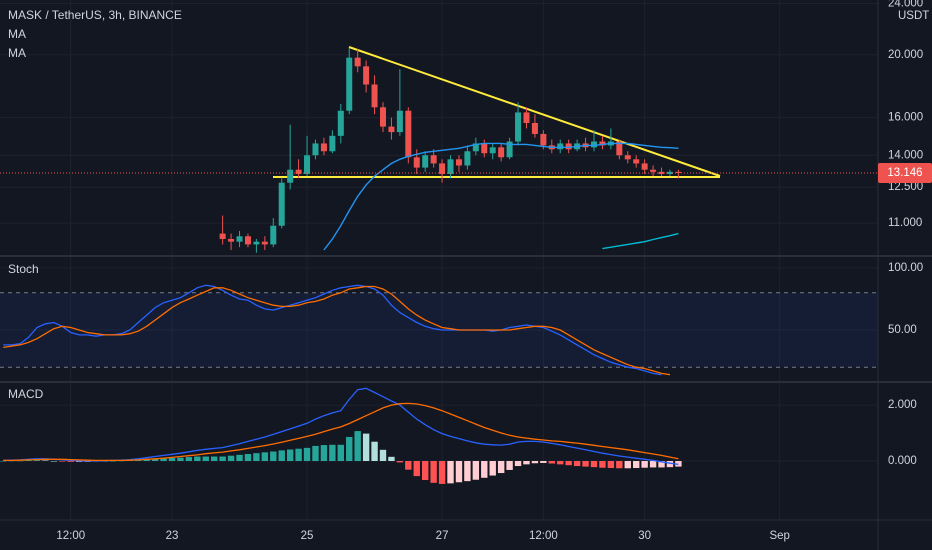 The height and width of the screenshot is (550, 932). Describe the element at coordinates (307, 536) in the screenshot. I see `x-tick-label: 25` at that location.